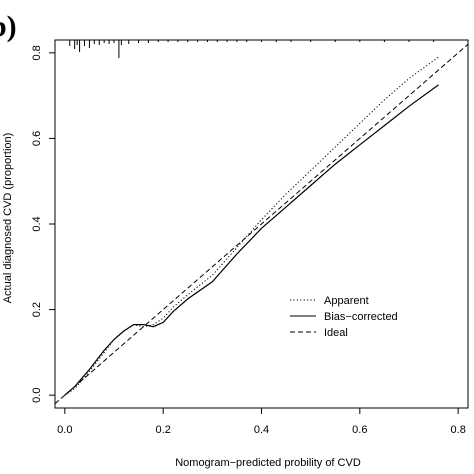 The width and height of the screenshot is (474, 474). I want to click on y-tick-label: 0.4, so click(37, 223).